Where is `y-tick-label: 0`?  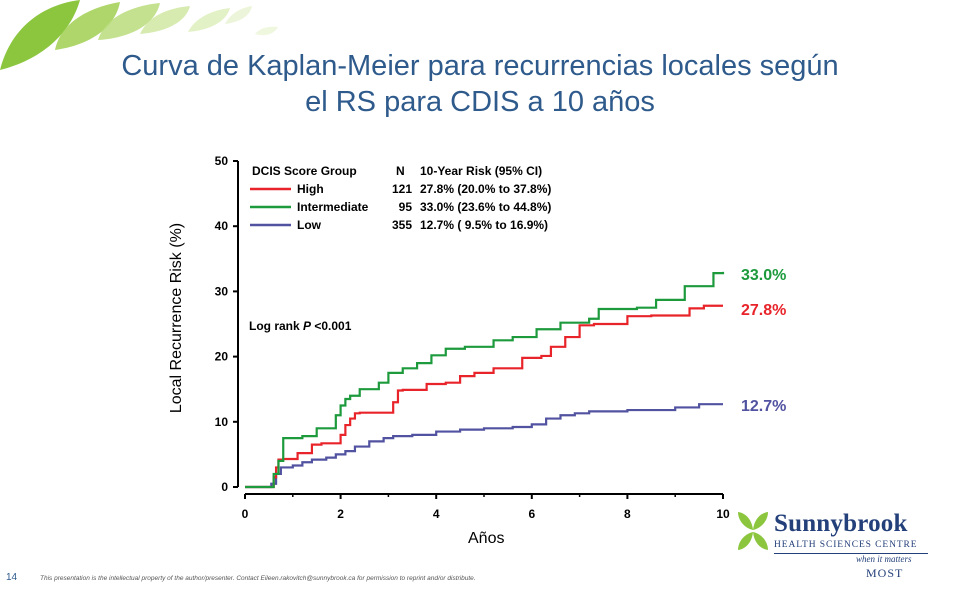
y-tick-label: 0 is located at coordinates (224, 487).